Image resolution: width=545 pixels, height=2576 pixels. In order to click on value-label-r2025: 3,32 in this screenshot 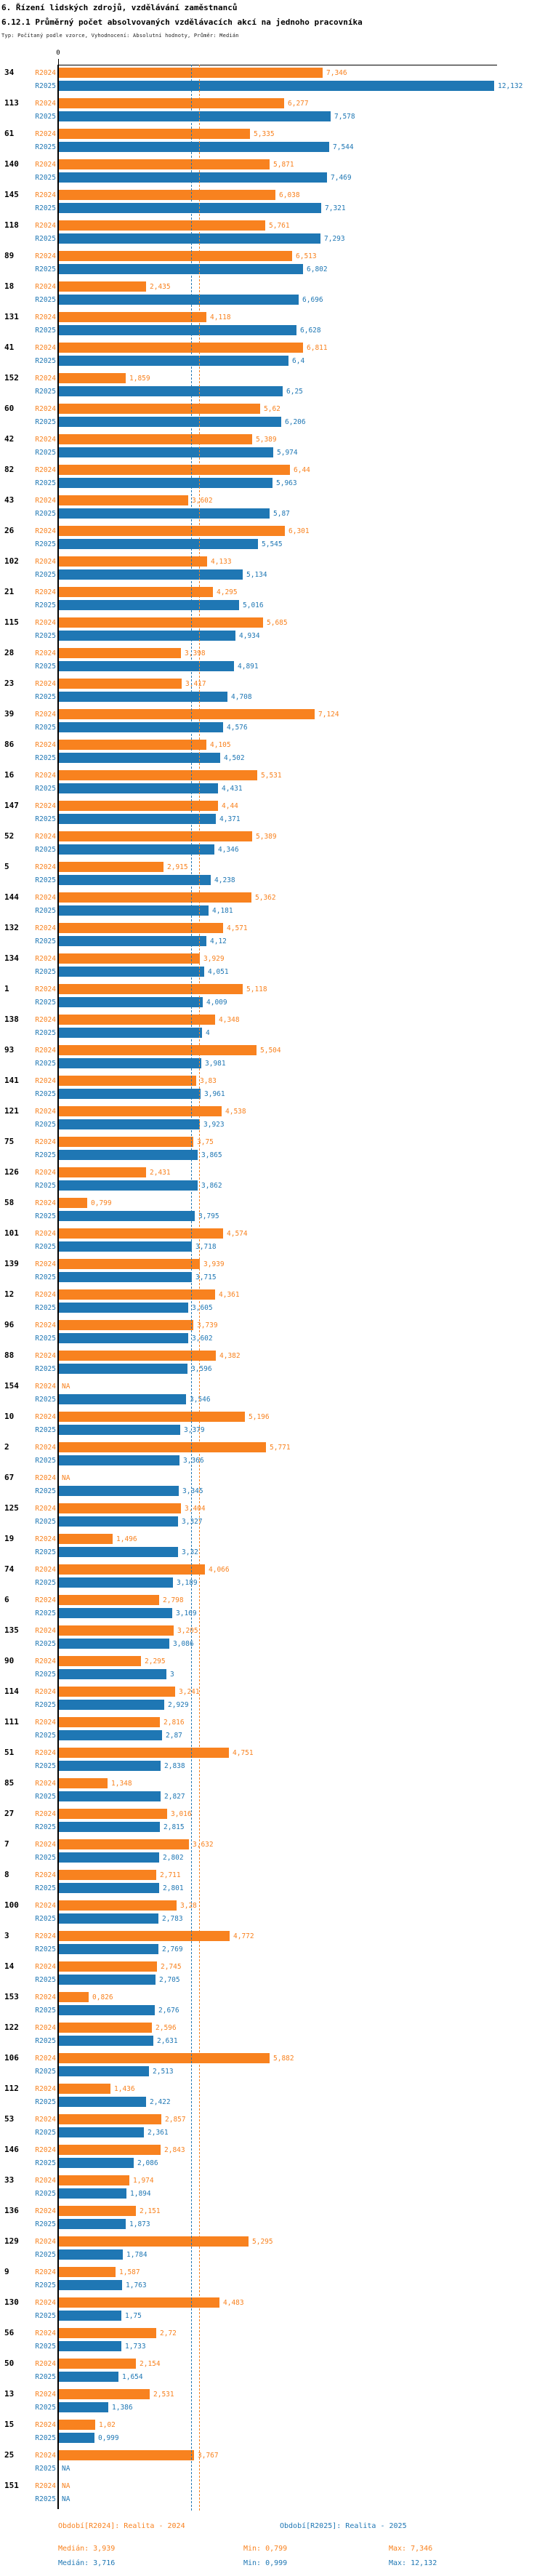, I will do `click(190, 1552)`.